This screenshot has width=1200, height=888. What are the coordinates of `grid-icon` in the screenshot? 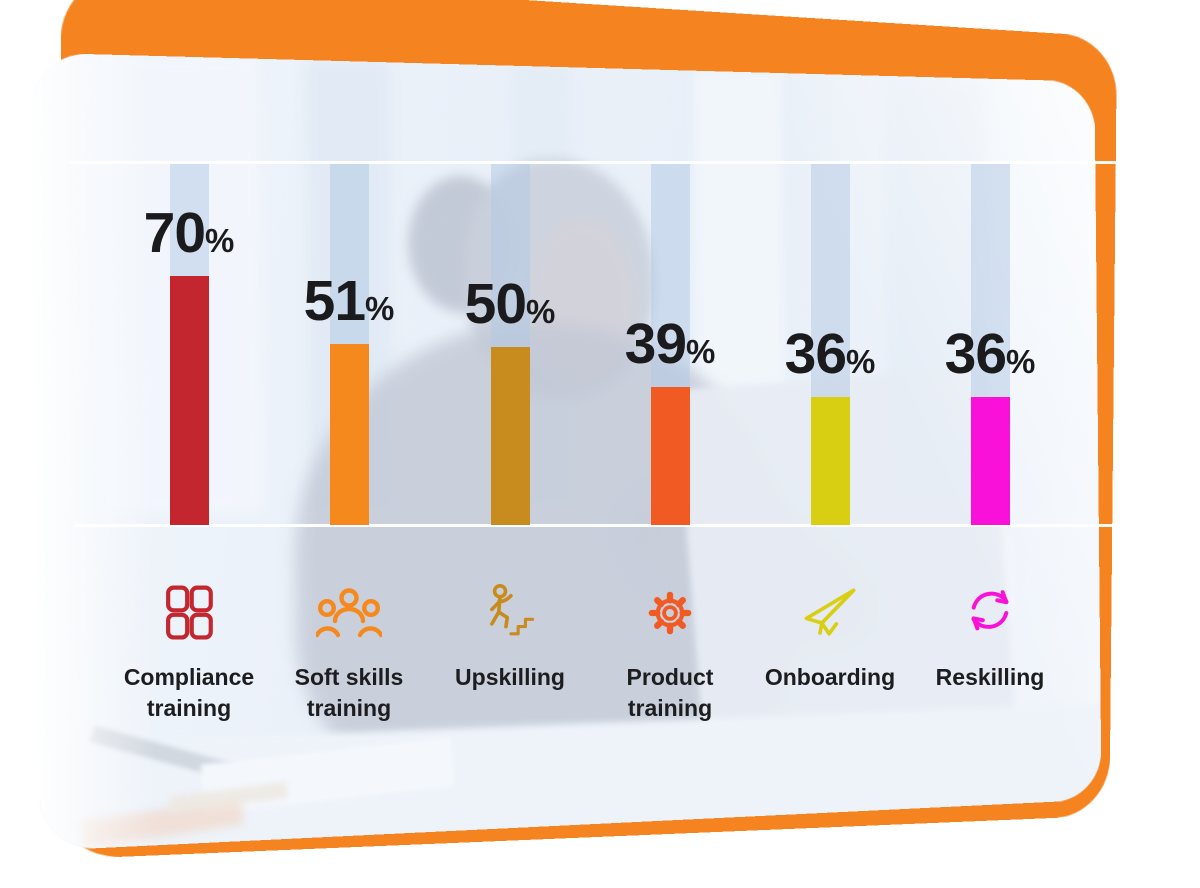 It's located at (189, 613).